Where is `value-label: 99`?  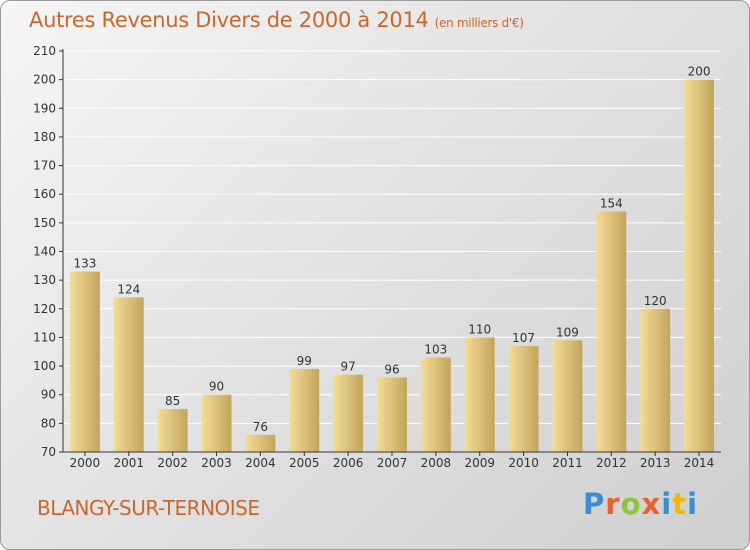
value-label: 99 is located at coordinates (304, 361).